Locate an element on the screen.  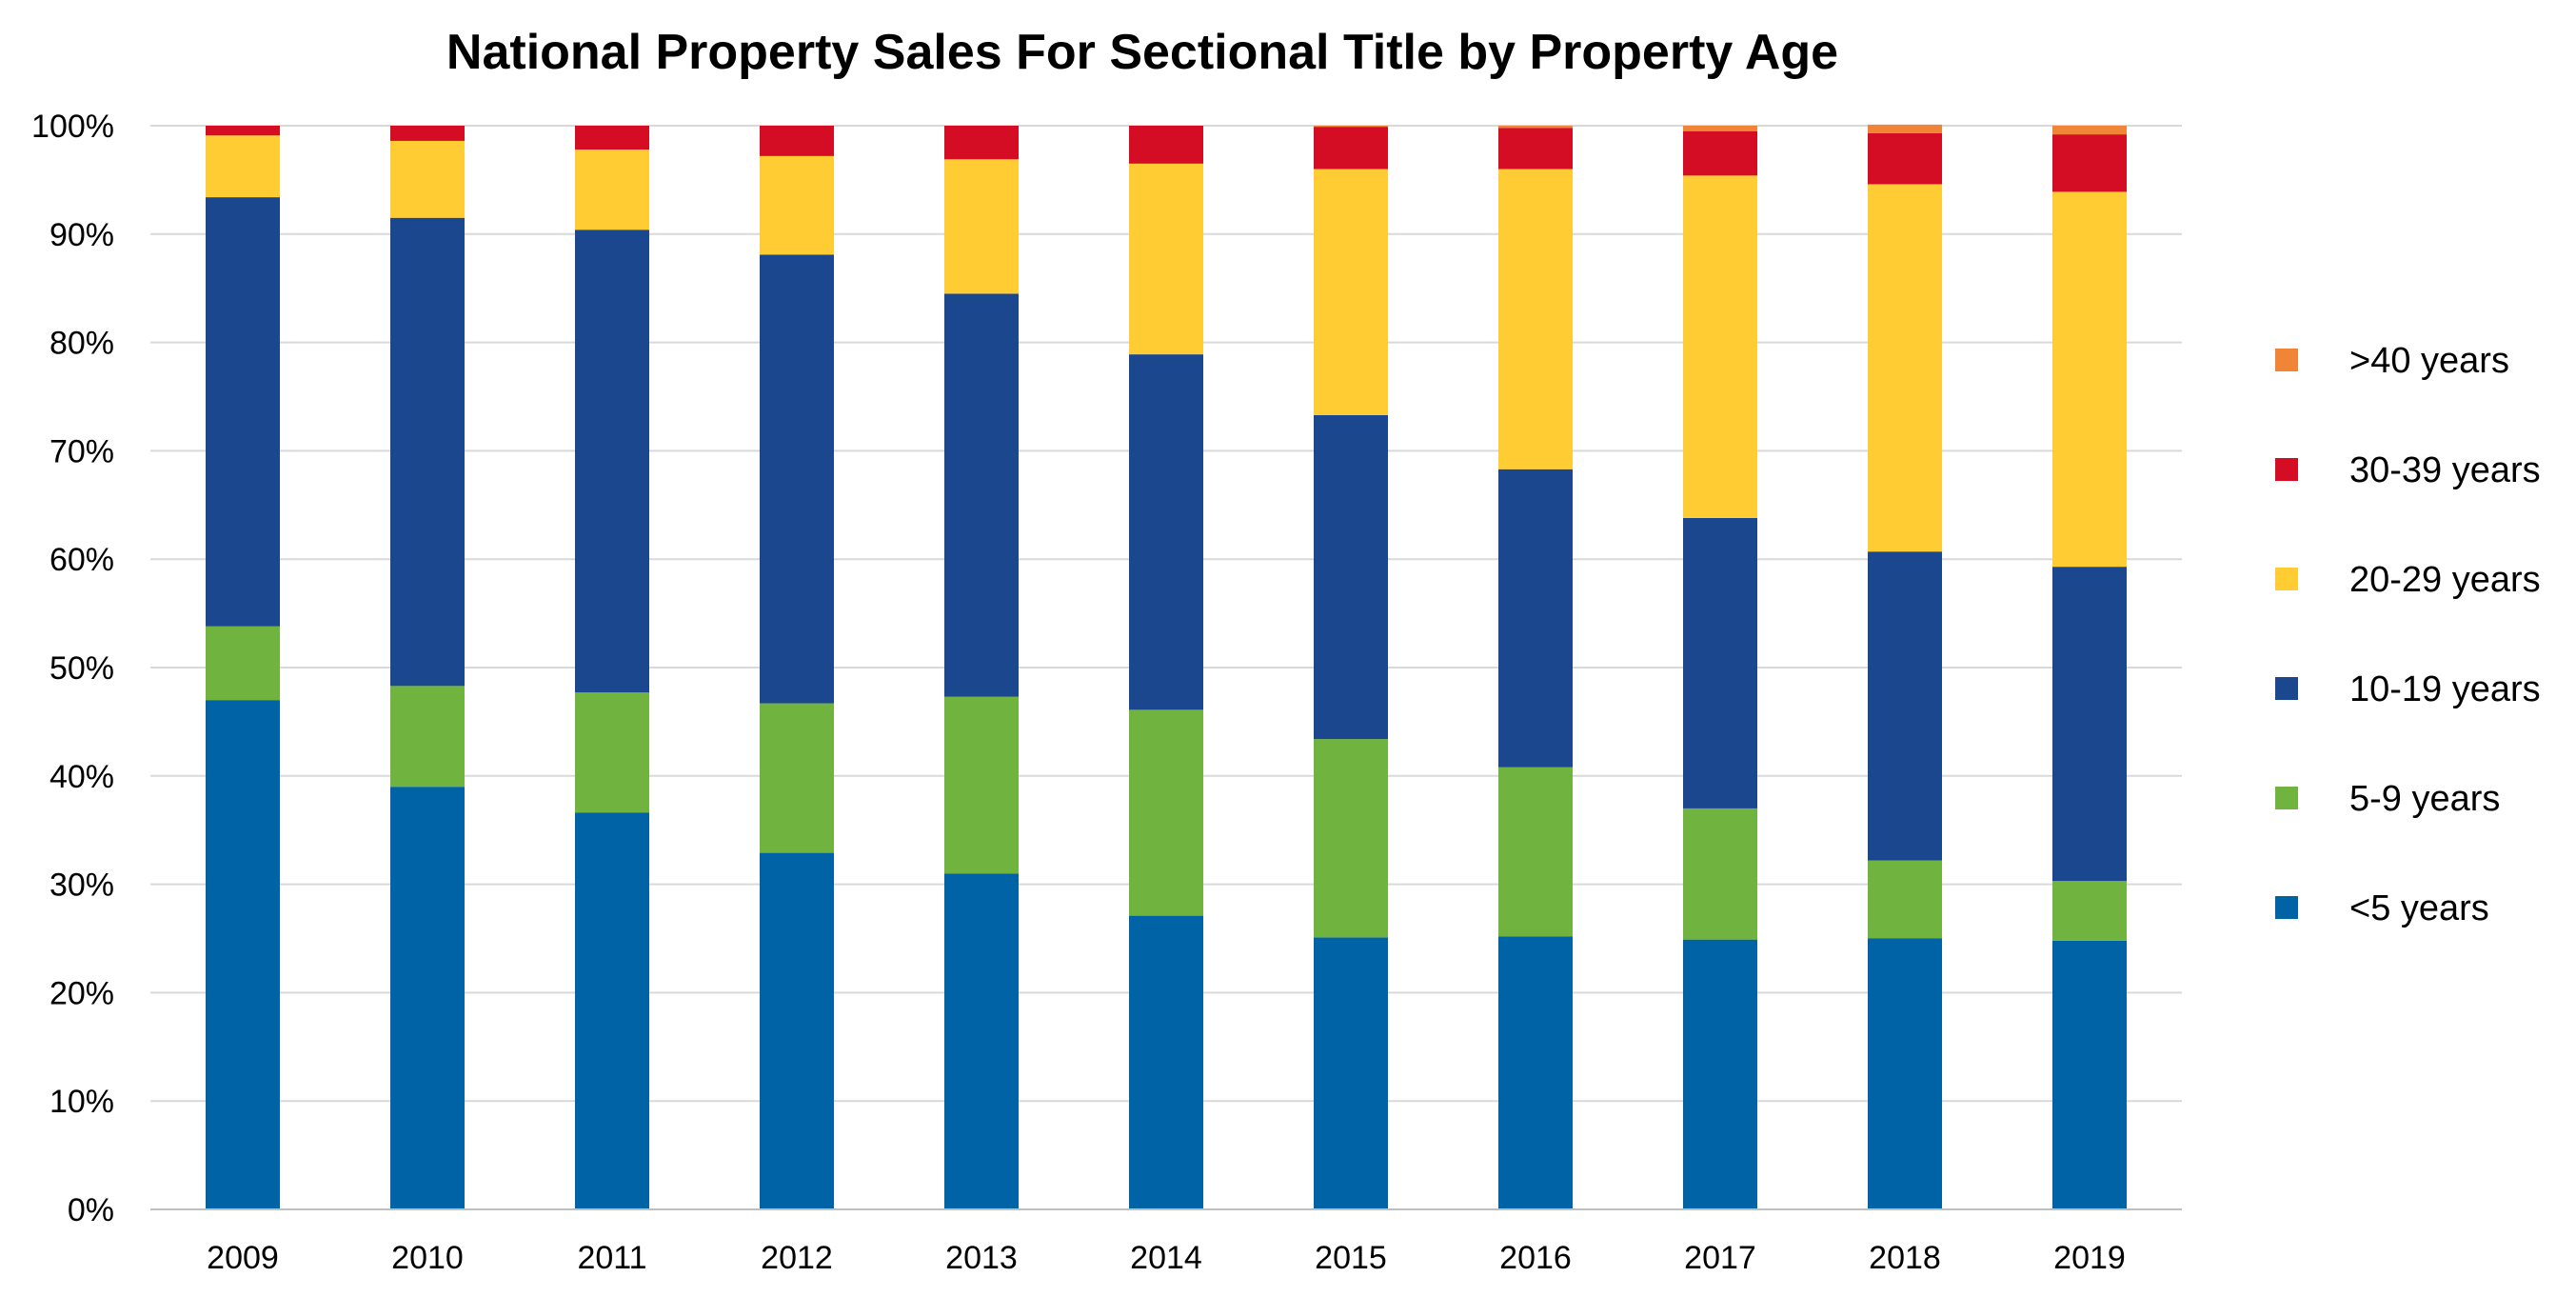
bar-stack-2010 is located at coordinates (427, 667).